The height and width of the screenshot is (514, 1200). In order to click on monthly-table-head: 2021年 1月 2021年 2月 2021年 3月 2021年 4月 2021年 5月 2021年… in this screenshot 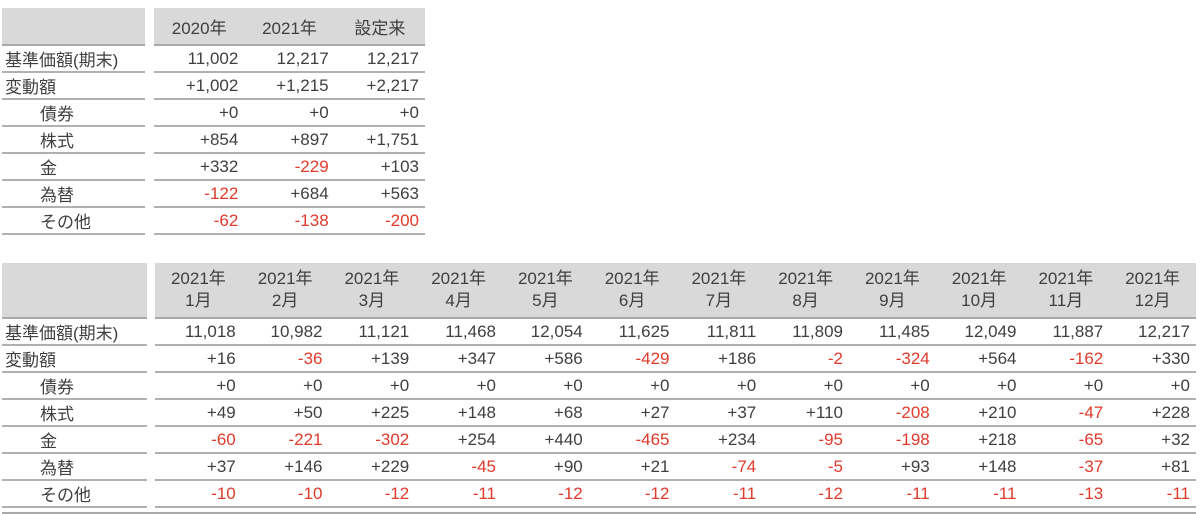, I will do `click(599, 291)`.